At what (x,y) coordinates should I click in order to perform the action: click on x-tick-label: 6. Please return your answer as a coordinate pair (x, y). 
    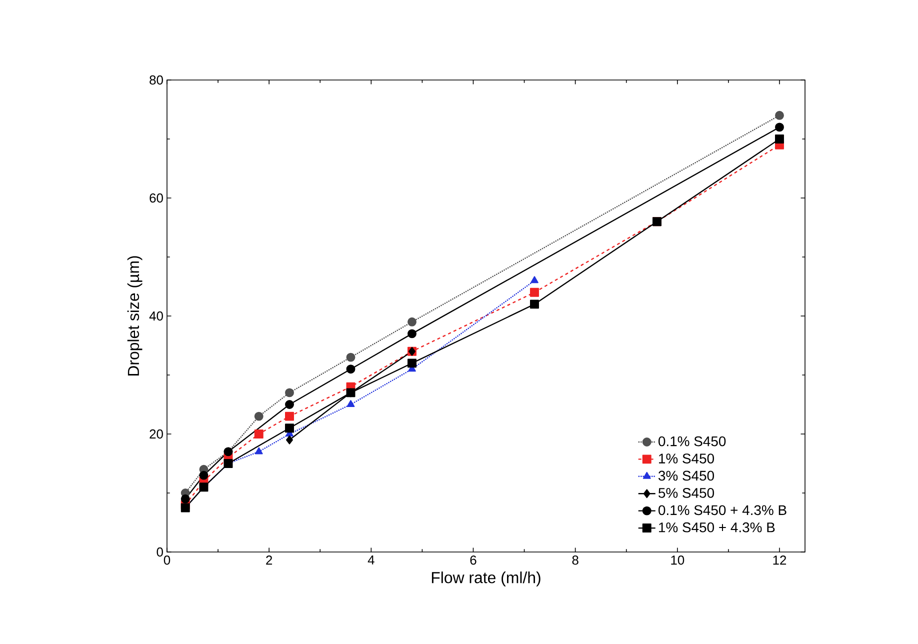
    Looking at the image, I should click on (473, 560).